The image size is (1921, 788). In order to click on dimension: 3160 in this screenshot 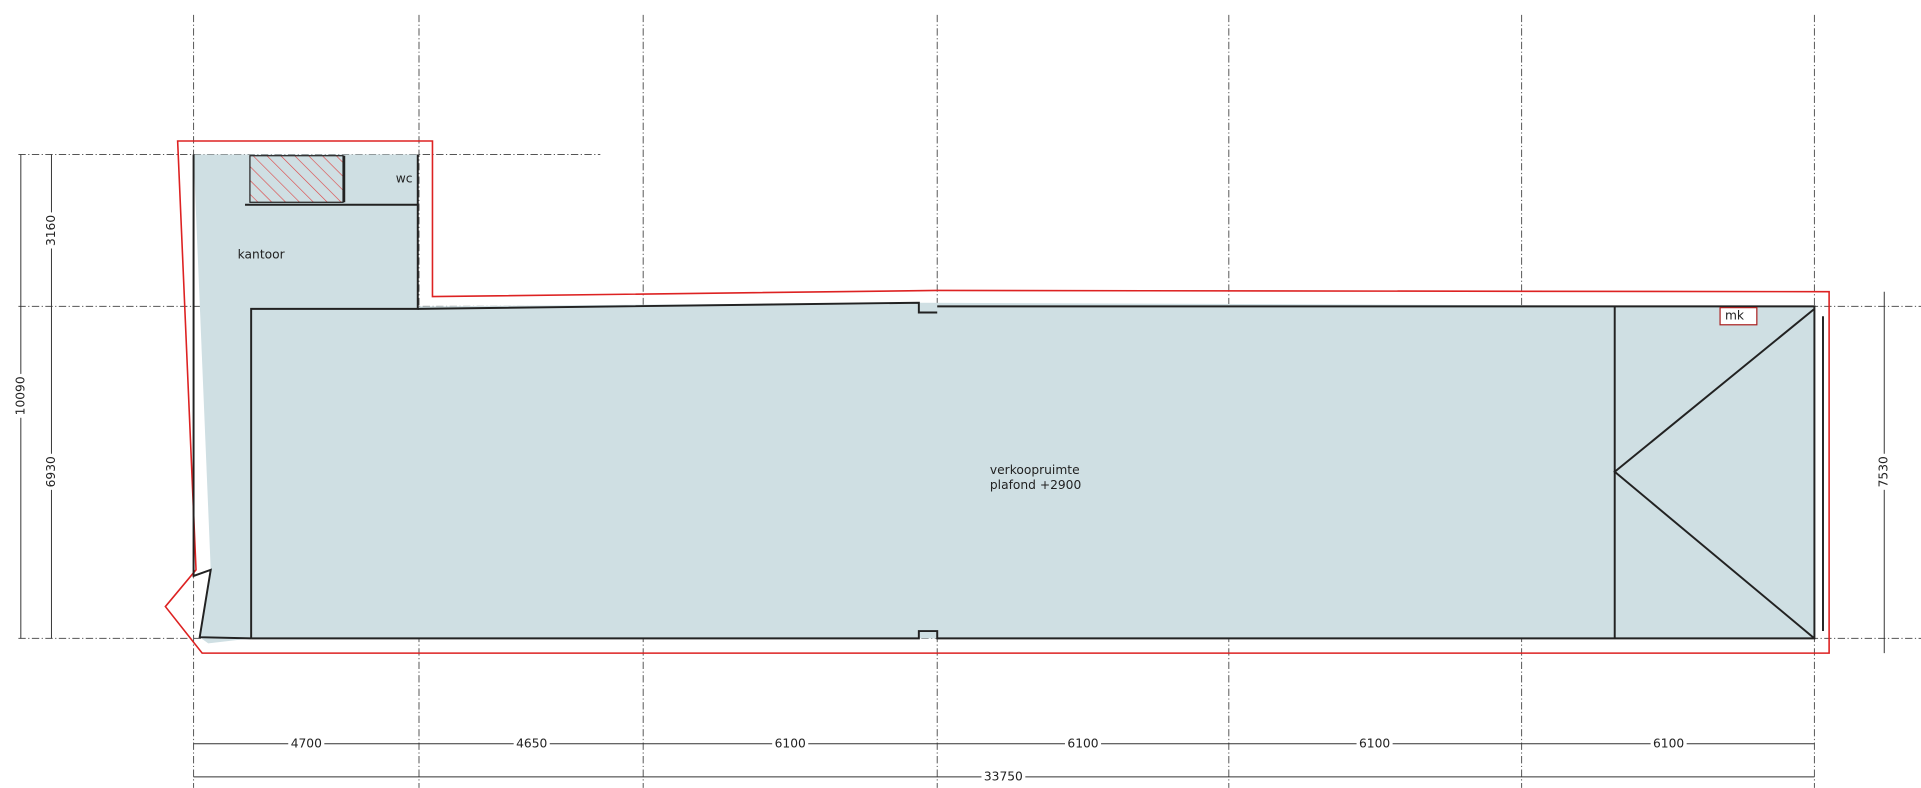, I will do `click(51, 230)`.